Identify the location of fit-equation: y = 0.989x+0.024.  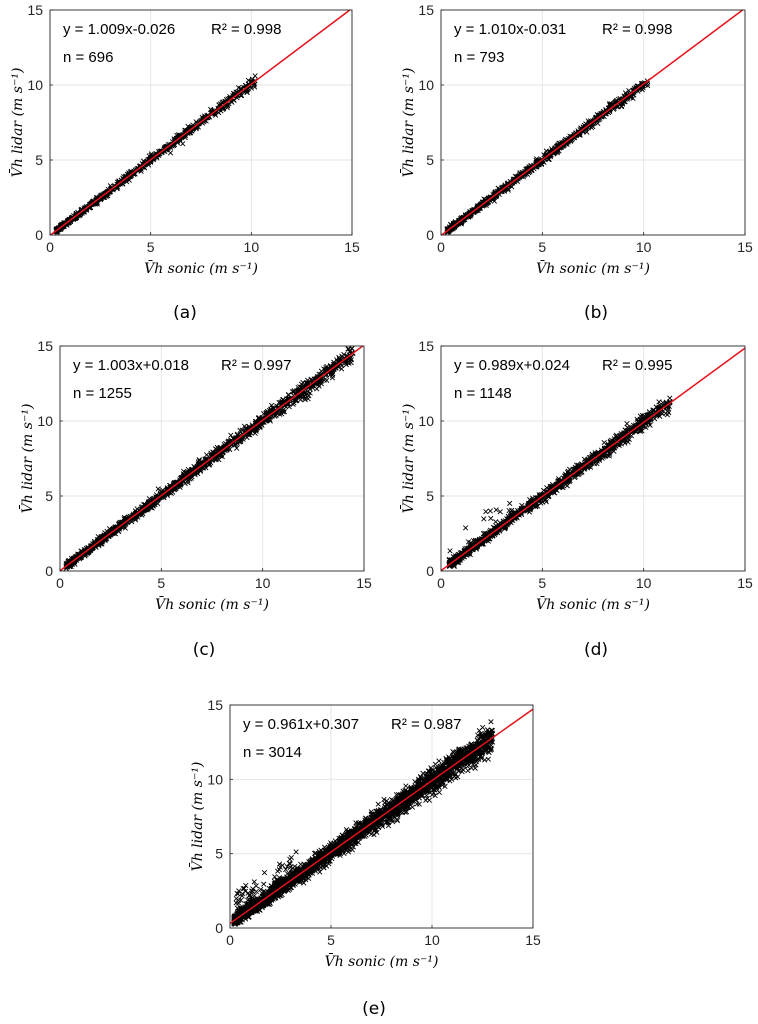
(512, 365).